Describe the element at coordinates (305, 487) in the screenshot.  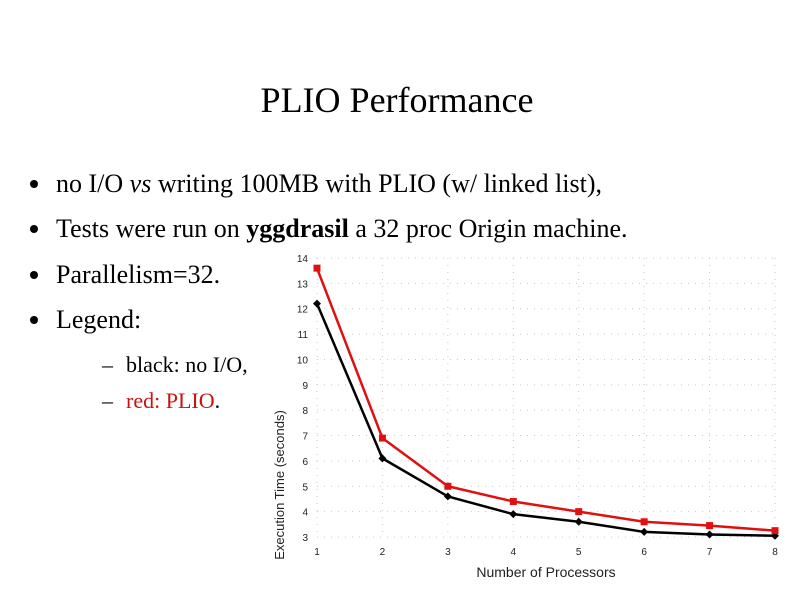
I see `y-tick-label: 5` at that location.